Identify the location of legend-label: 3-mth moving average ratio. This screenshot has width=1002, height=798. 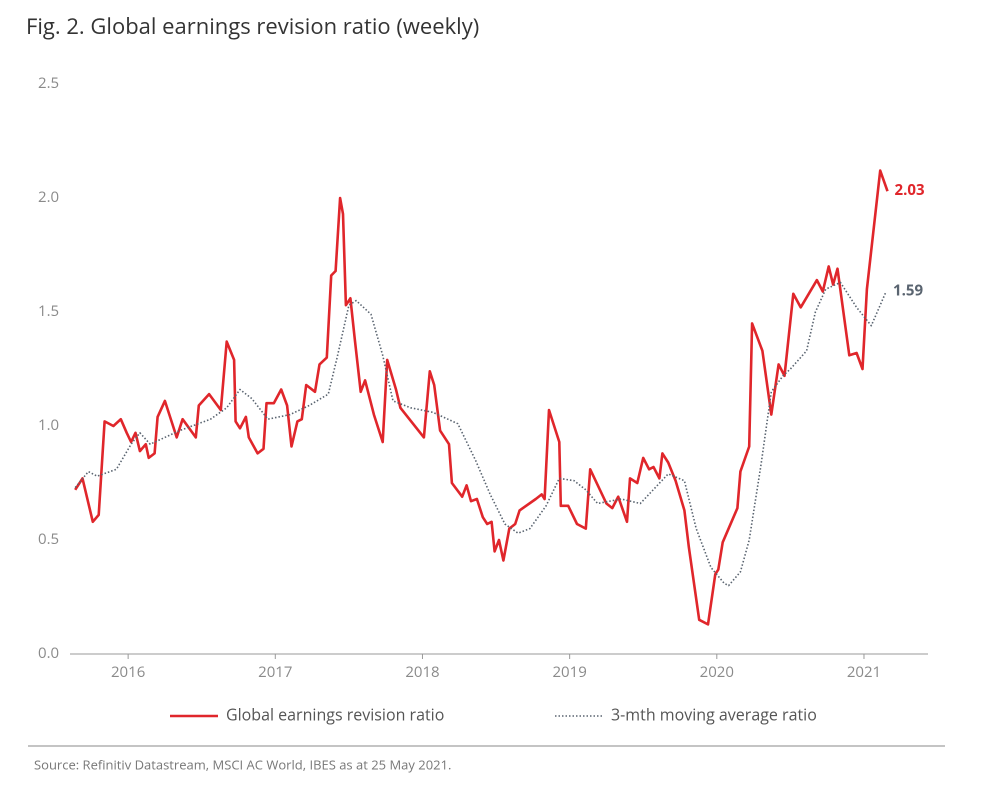
(714, 714).